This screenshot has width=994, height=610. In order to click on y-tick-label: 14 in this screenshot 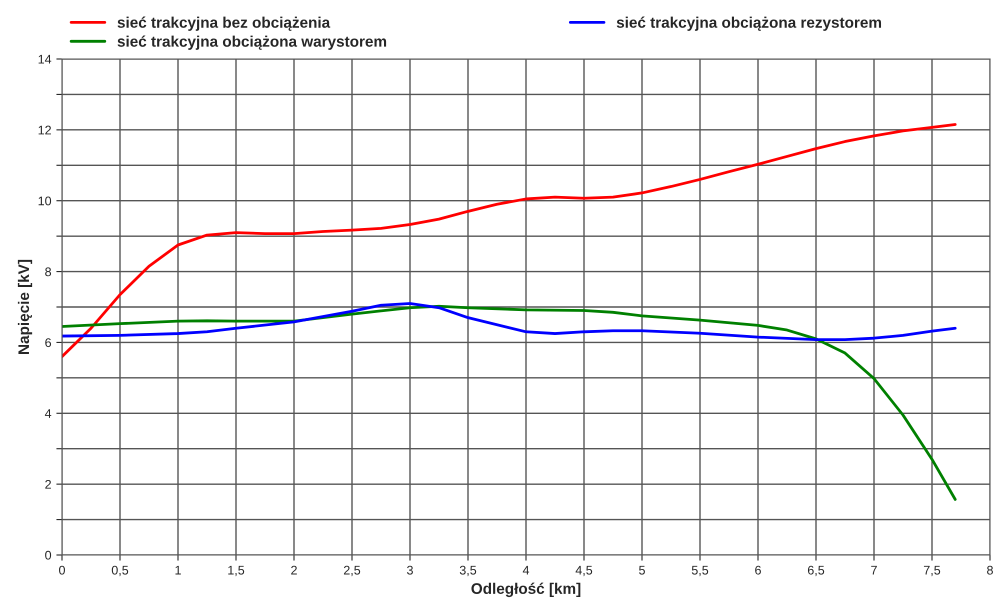, I will do `click(45, 59)`.